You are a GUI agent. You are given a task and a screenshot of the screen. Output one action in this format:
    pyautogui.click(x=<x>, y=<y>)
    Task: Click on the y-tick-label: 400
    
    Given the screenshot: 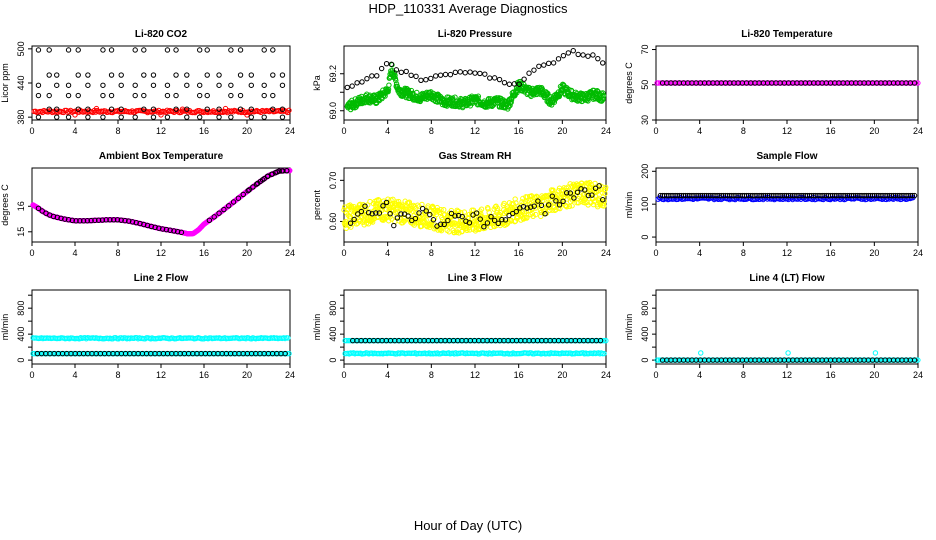 What is the action you would take?
    pyautogui.click(x=333, y=334)
    